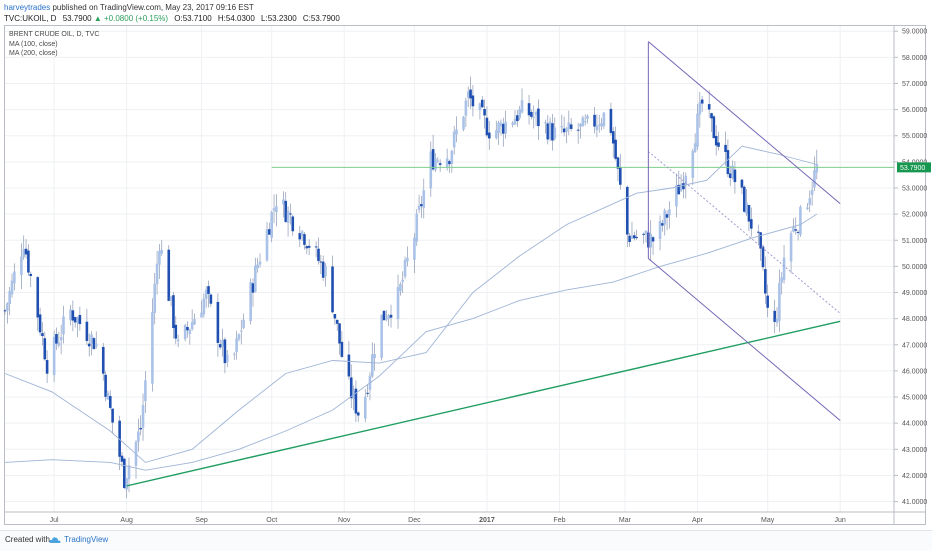 This screenshot has height=551, width=932. Describe the element at coordinates (86, 539) in the screenshot. I see `tradingview-link: TradingView` at that location.